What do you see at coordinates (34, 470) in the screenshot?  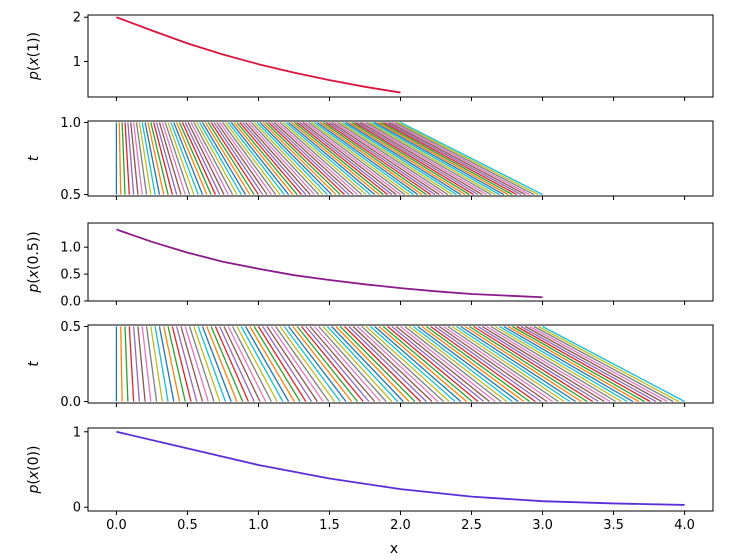 I see `y-axis-label: p(x(0))` at bounding box center [34, 470].